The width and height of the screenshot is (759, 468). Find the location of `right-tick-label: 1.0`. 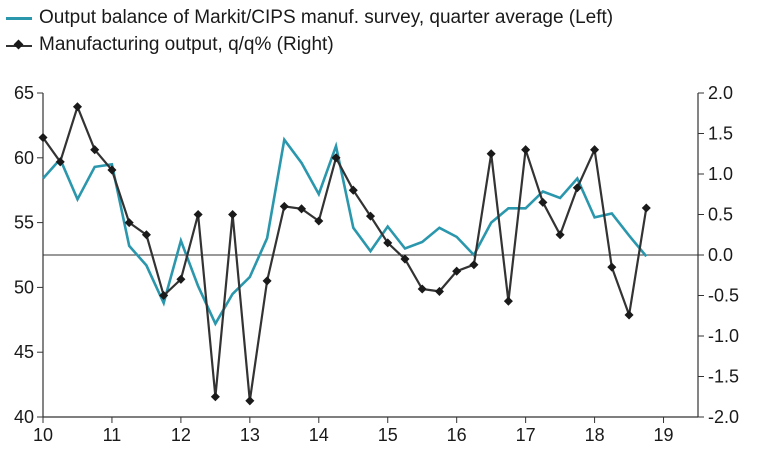

right-tick-label: 1.0 is located at coordinates (720, 174).